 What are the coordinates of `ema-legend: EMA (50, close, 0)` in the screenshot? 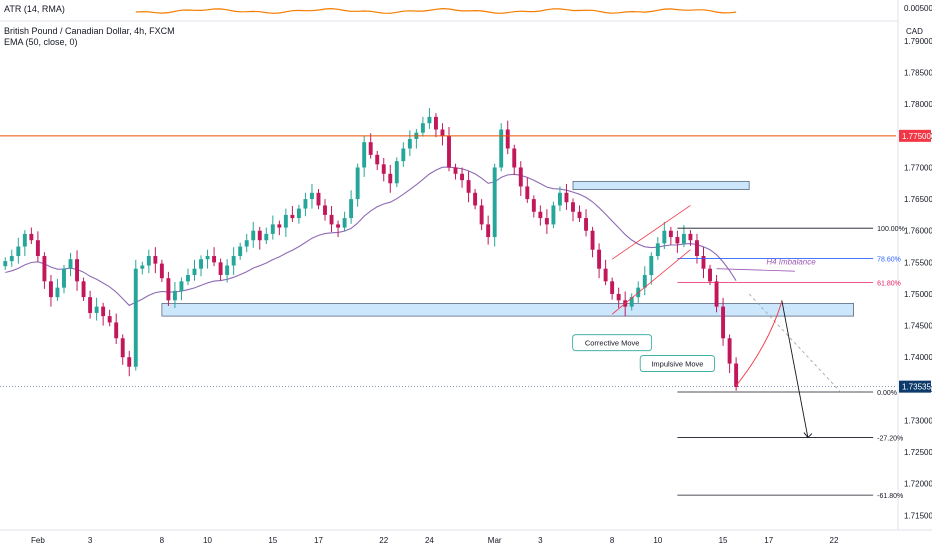 It's located at (41, 42).